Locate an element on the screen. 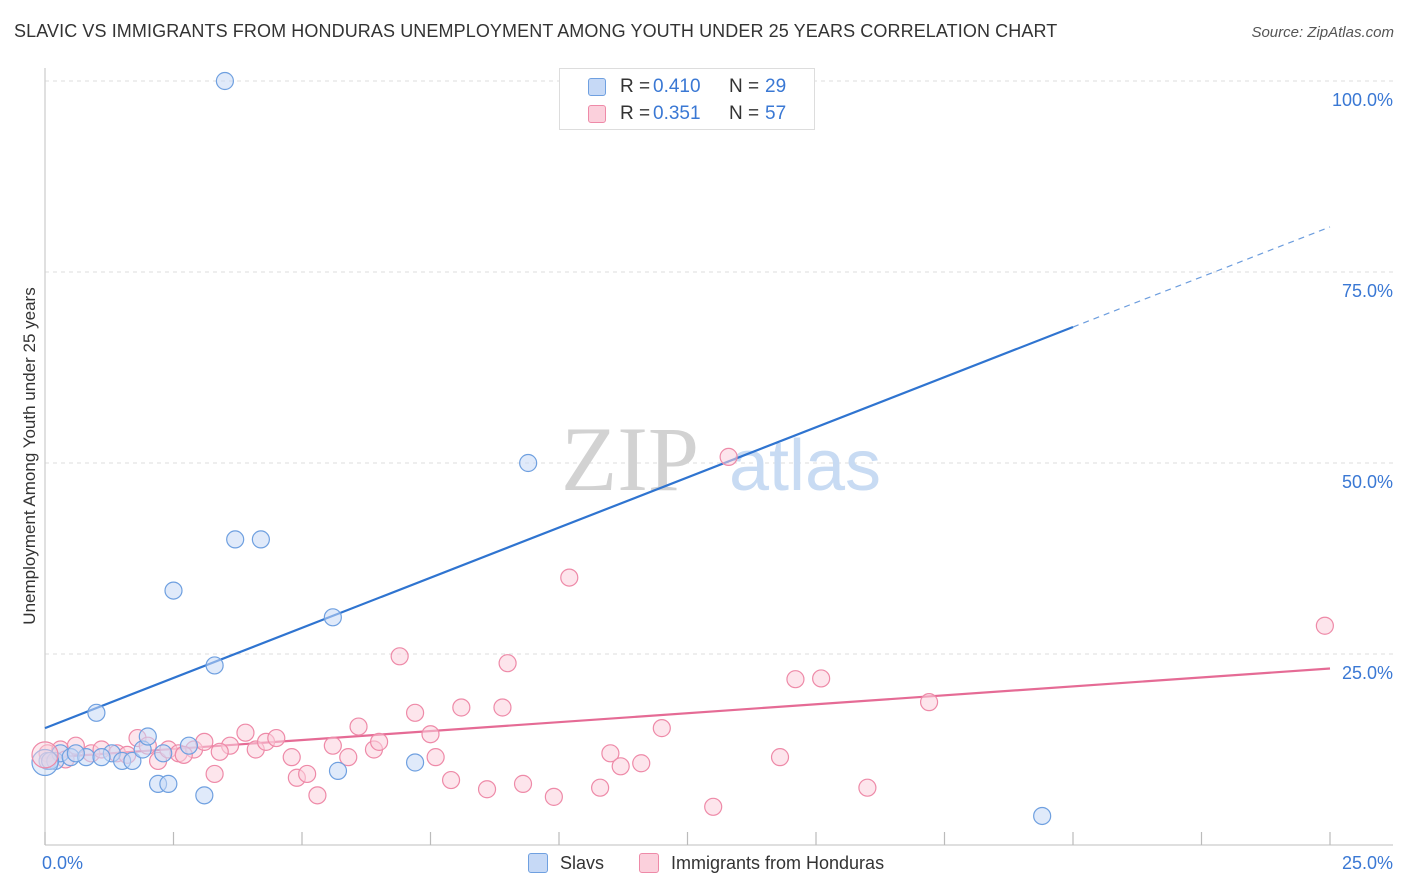  legend-label-honduras: Immigrants from Honduras is located at coordinates (778, 863).